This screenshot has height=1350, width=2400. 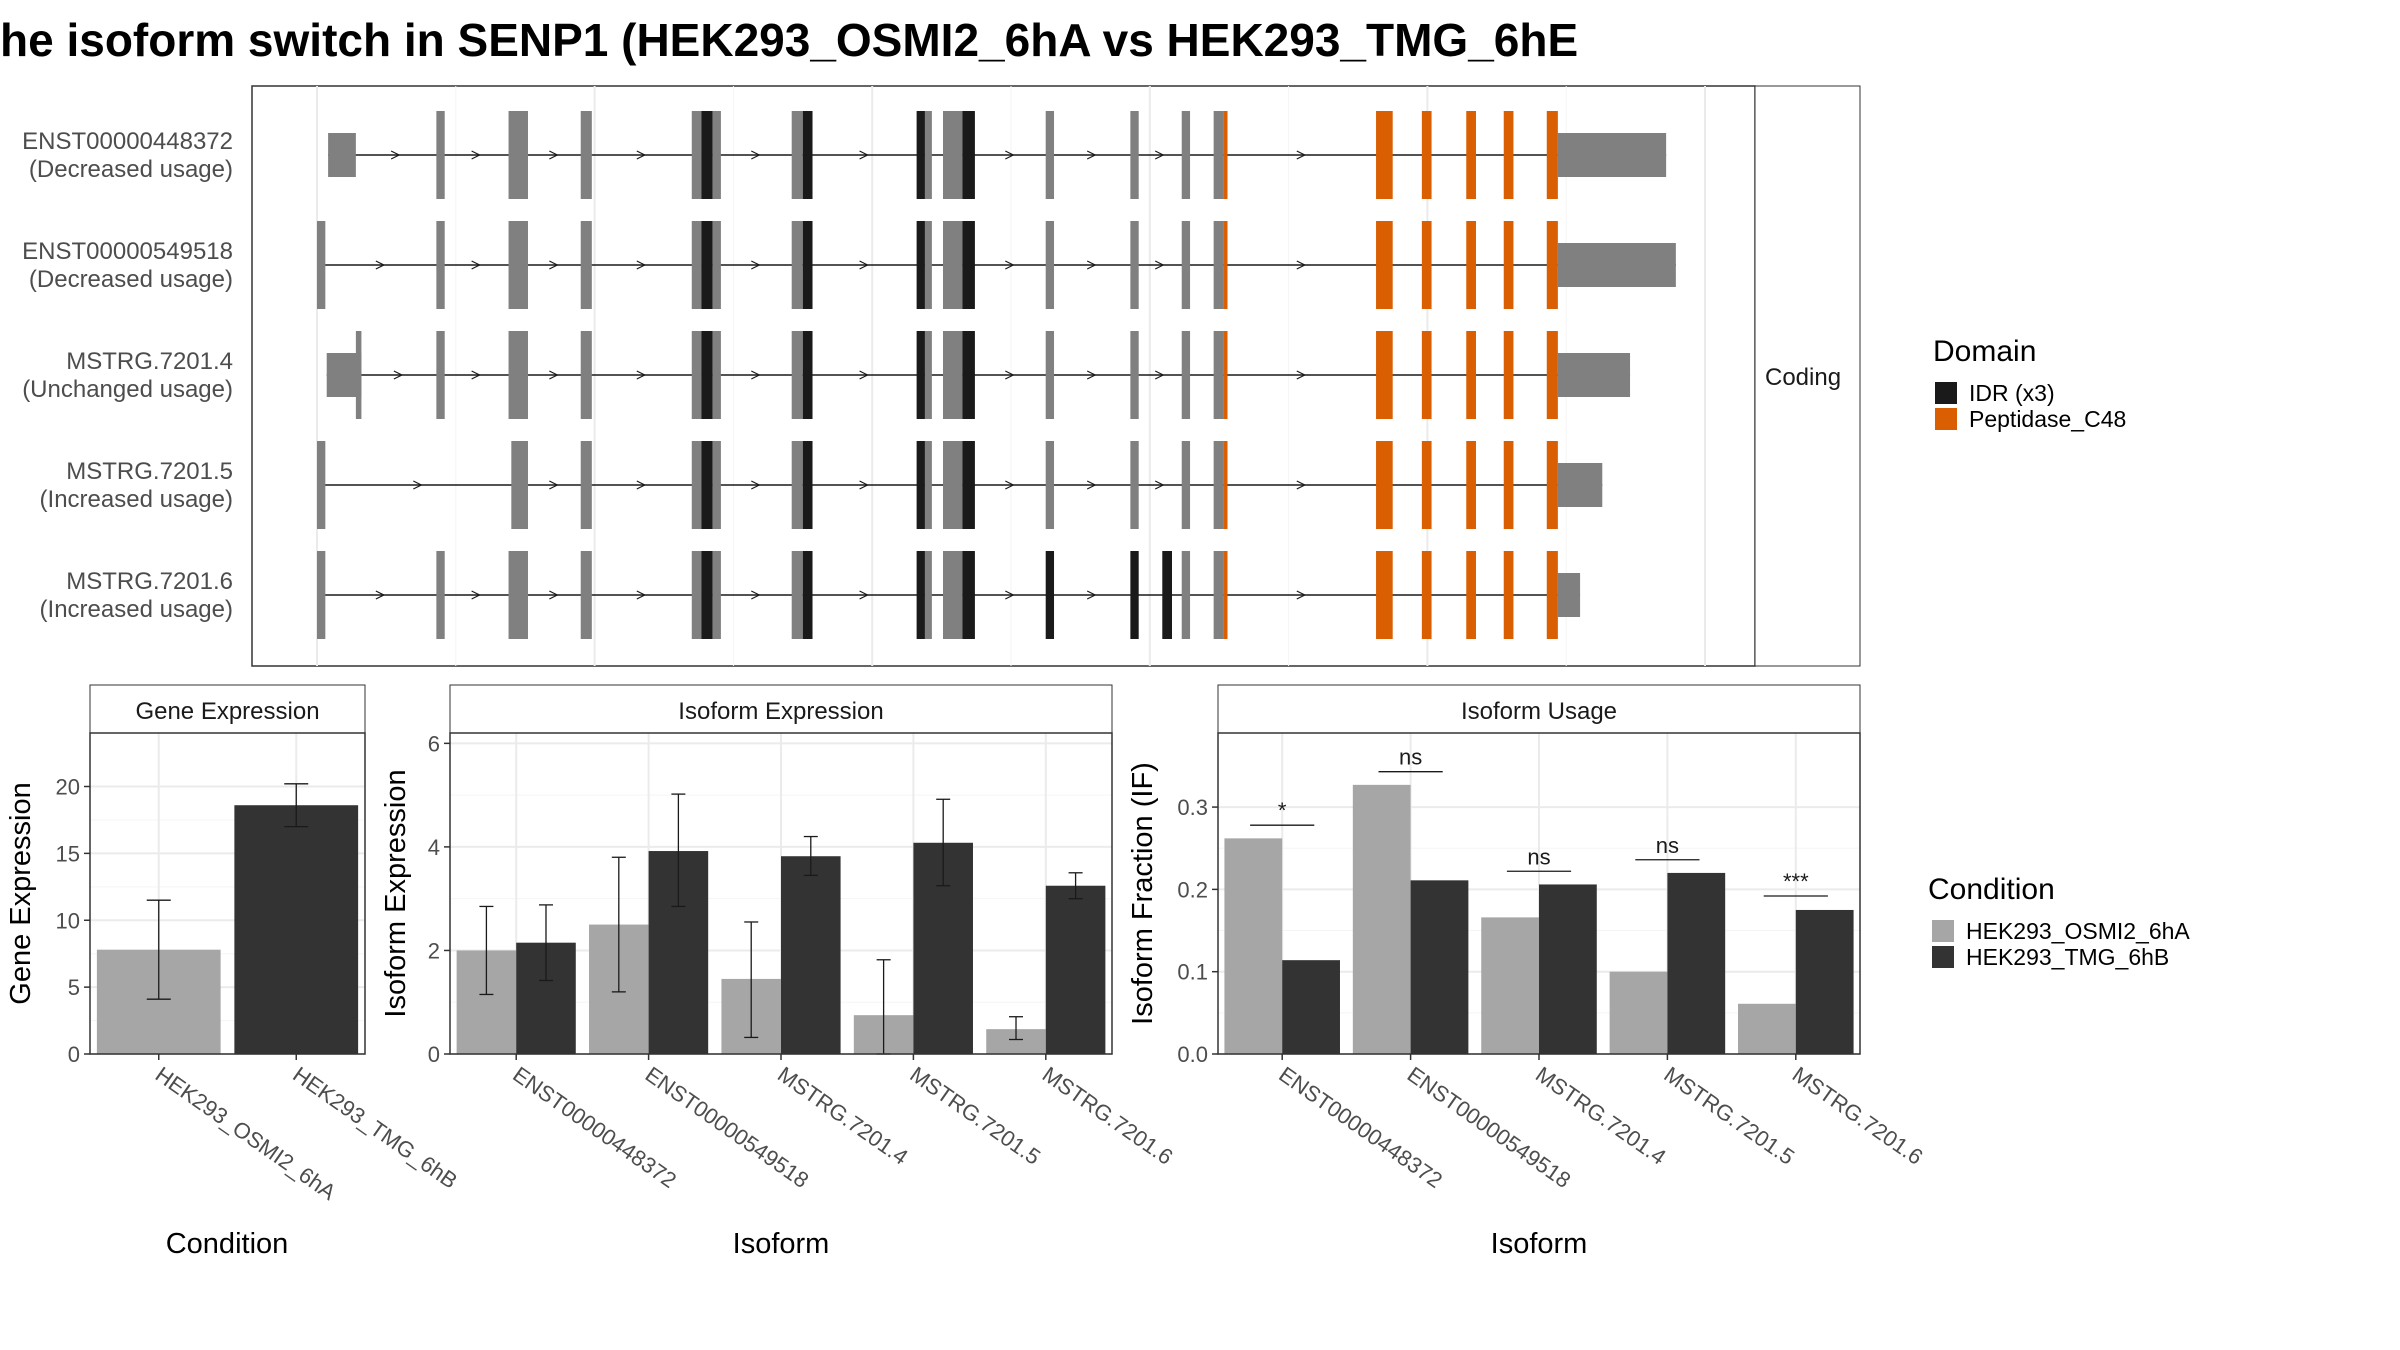 What do you see at coordinates (1539, 1244) in the screenshot?
I see `chart-x-axis-title: Isoform` at bounding box center [1539, 1244].